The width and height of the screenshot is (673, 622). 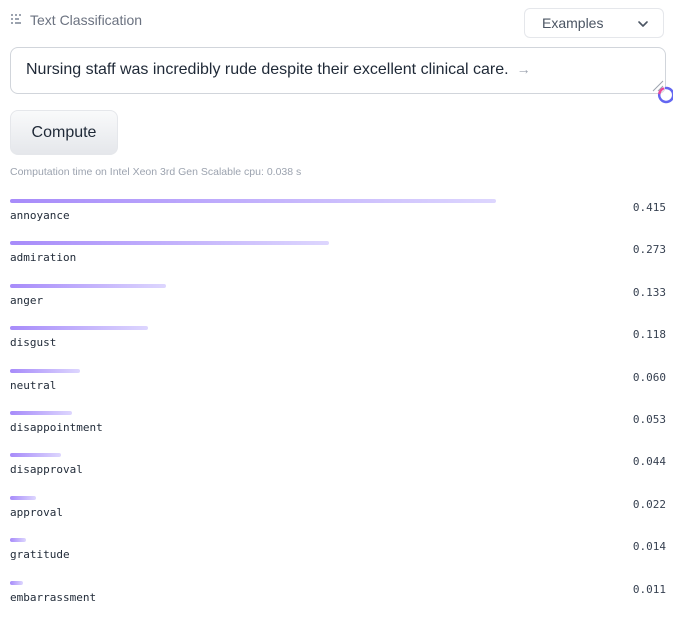 What do you see at coordinates (665, 95) in the screenshot?
I see `spinner-icon` at bounding box center [665, 95].